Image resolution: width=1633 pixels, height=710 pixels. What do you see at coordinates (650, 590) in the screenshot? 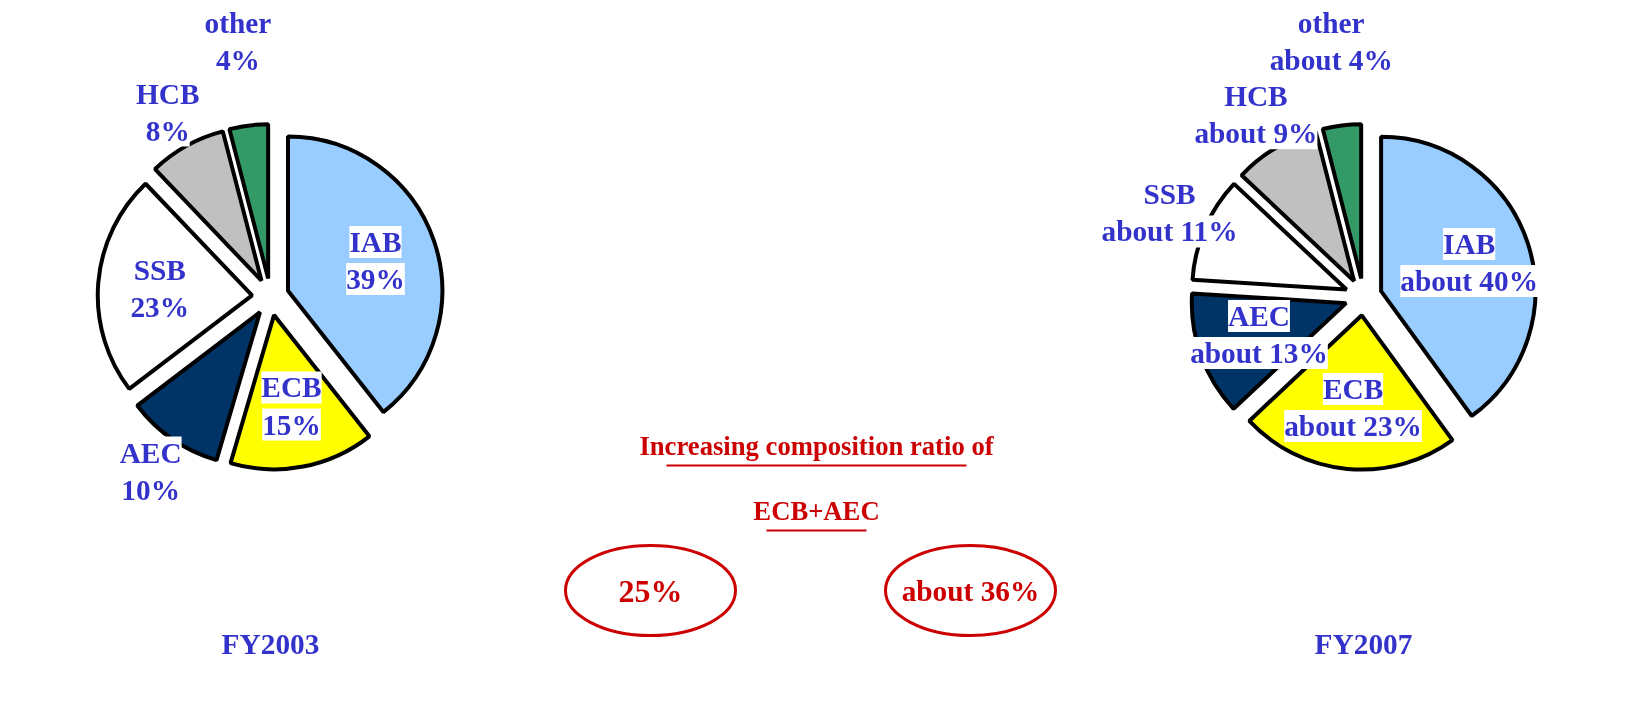
I see `text: 25%` at bounding box center [650, 590].